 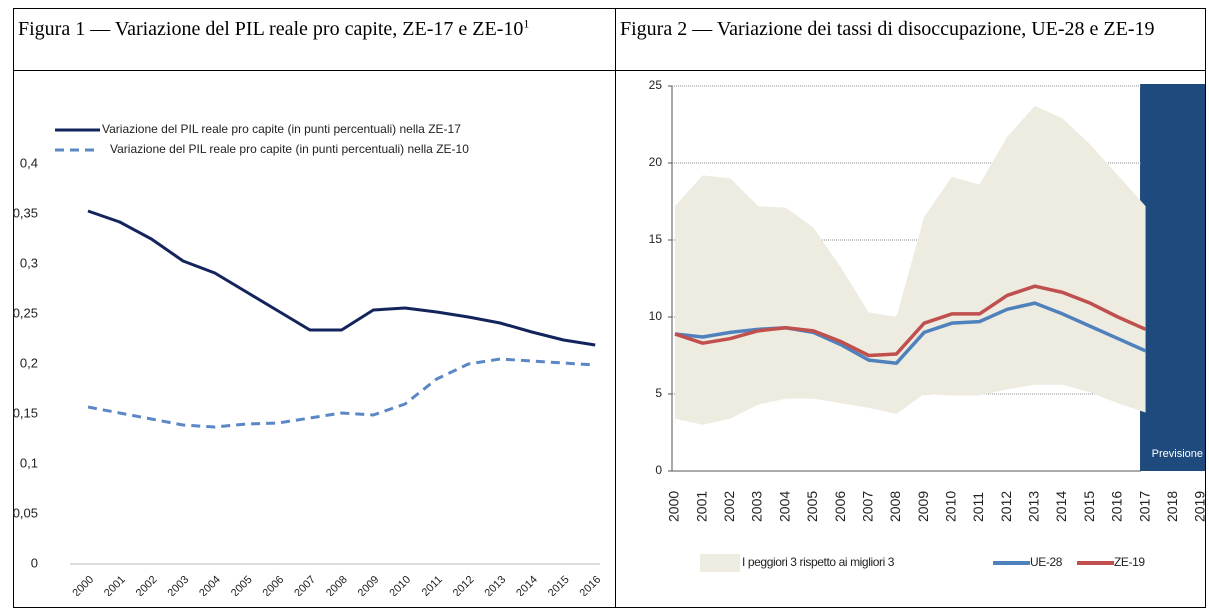 What do you see at coordinates (656, 162) in the screenshot?
I see `y-tick-label: 20` at bounding box center [656, 162].